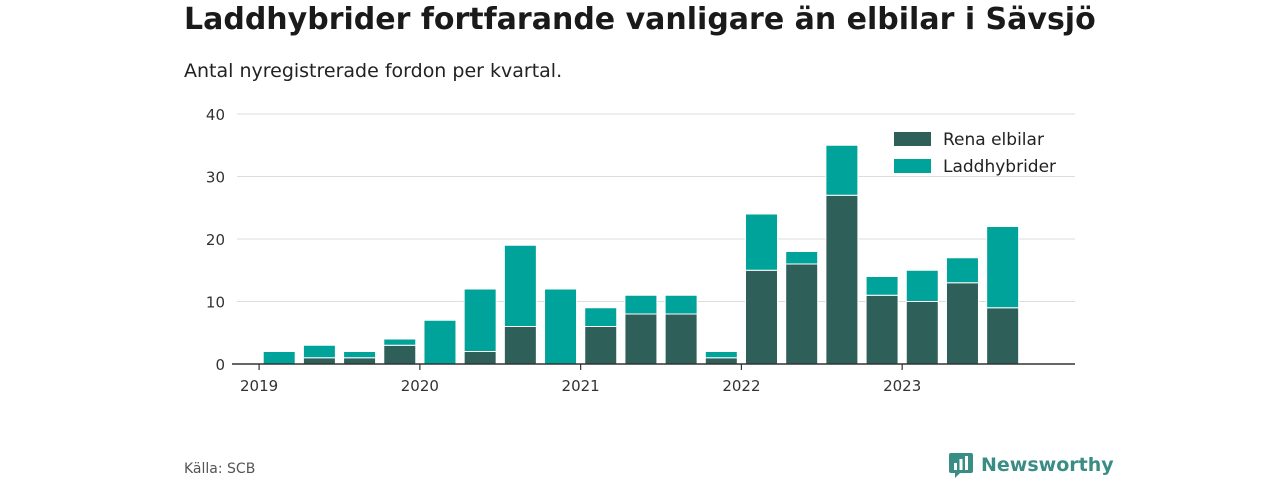 This screenshot has height=480, width=1280. What do you see at coordinates (961, 465) in the screenshot?
I see `newsworthy-logo-icon` at bounding box center [961, 465].